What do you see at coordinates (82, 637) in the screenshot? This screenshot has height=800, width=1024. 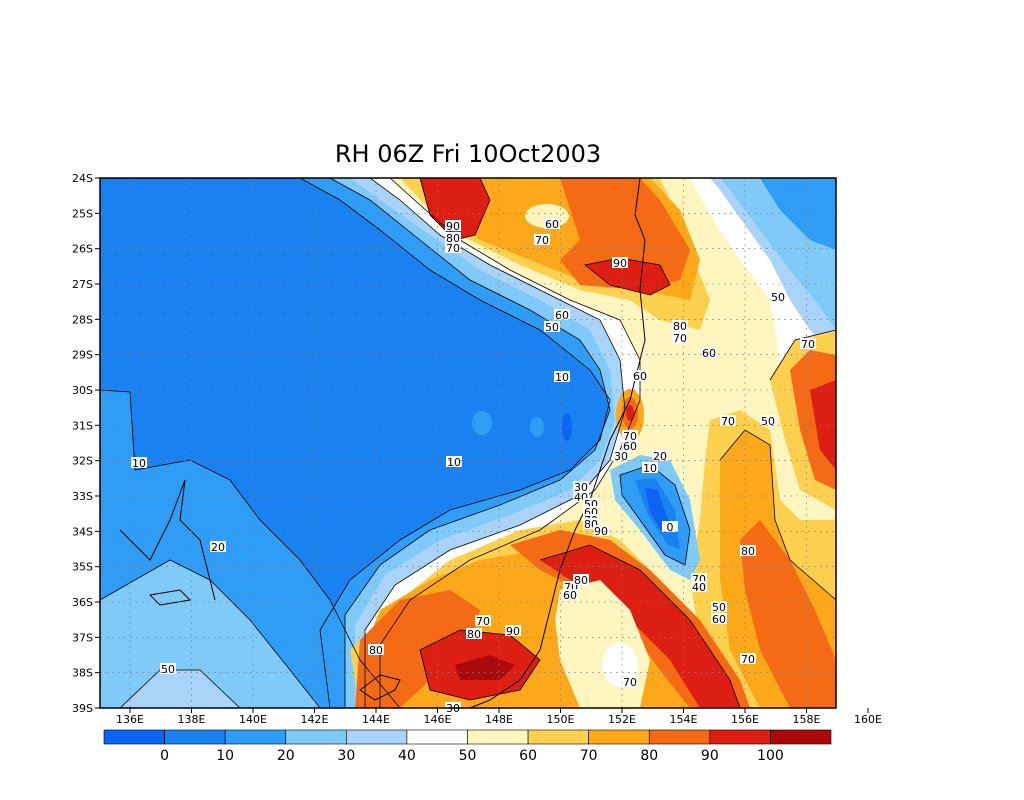 I see `lat-label: 37S` at bounding box center [82, 637].